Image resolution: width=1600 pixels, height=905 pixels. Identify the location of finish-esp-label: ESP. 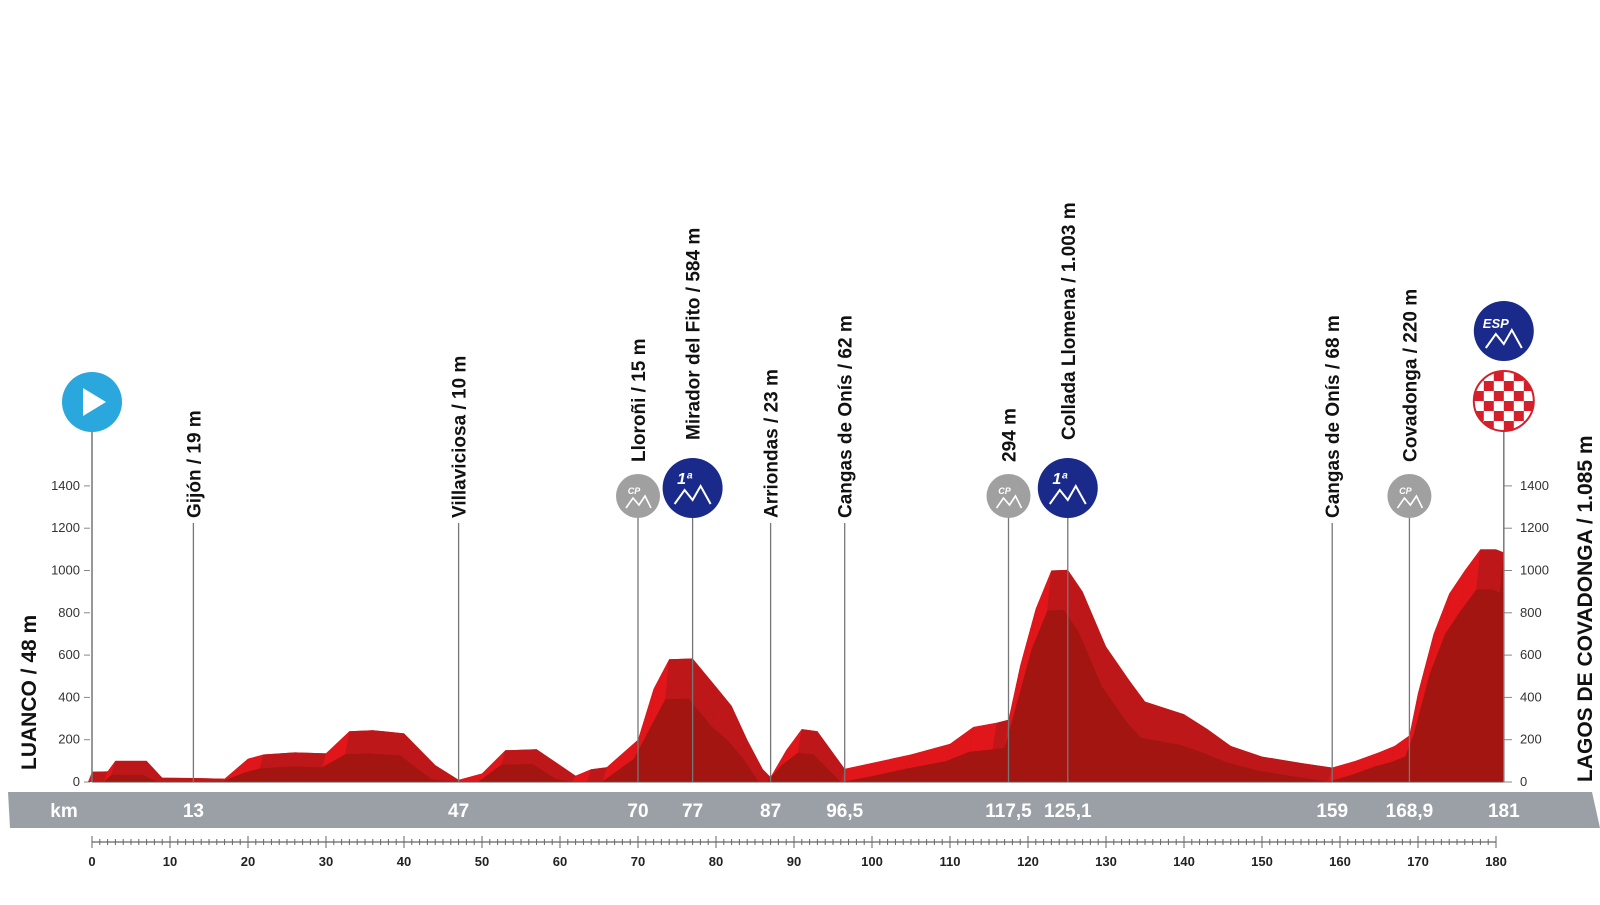
(1496, 323).